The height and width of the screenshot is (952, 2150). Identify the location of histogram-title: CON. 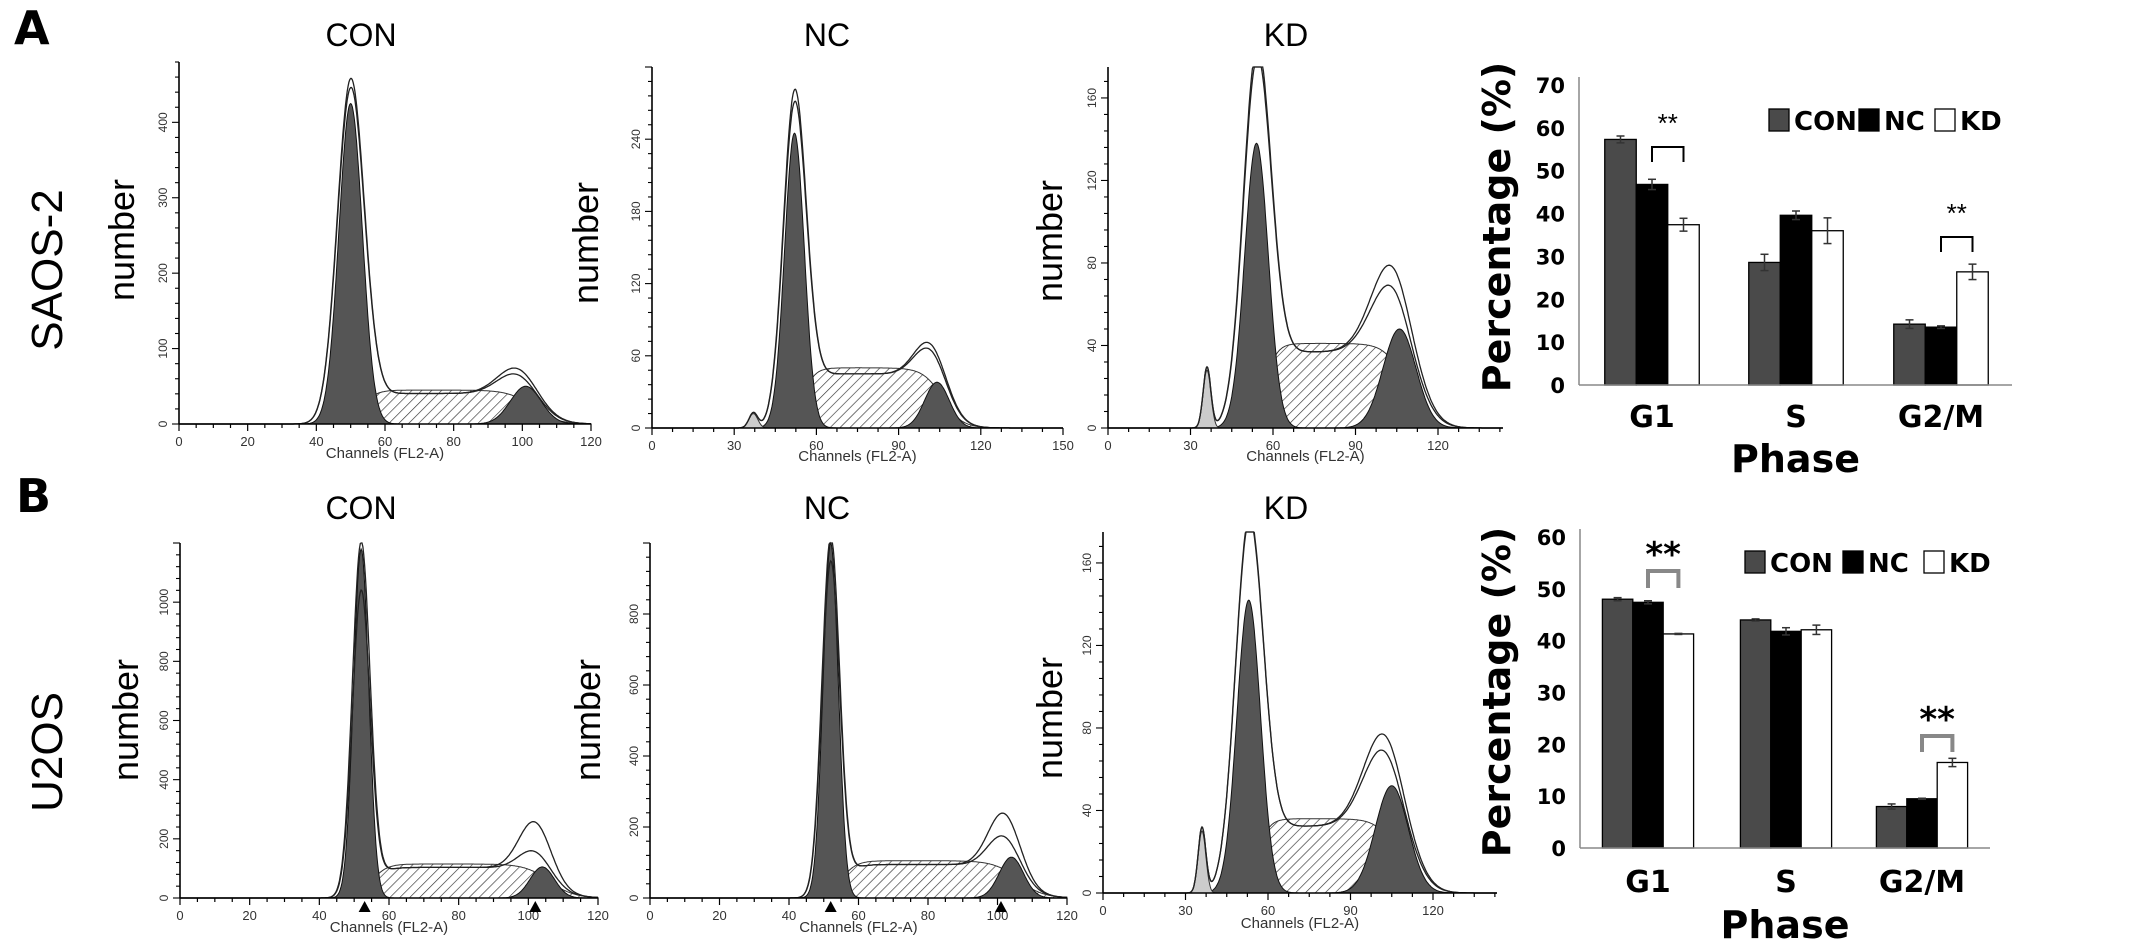
(360, 35).